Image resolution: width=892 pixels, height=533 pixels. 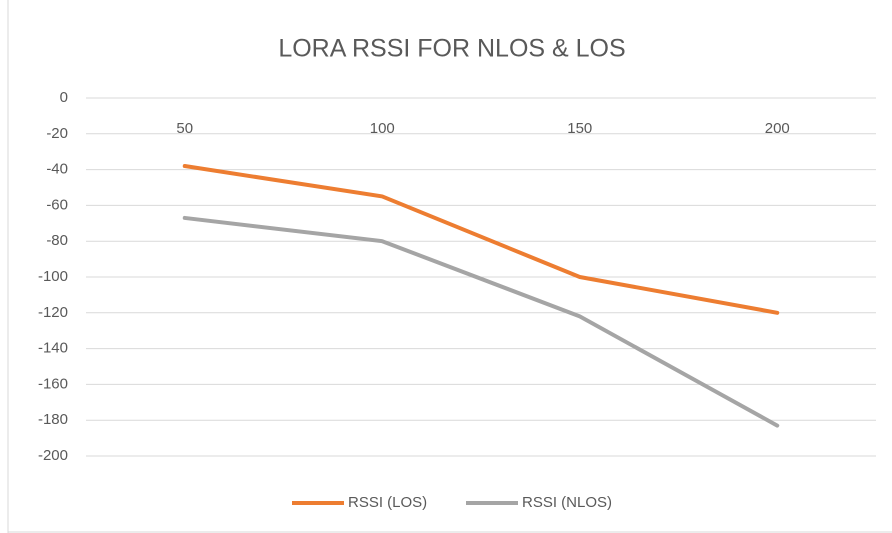 I want to click on y-tick-label: -120, so click(x=53, y=312).